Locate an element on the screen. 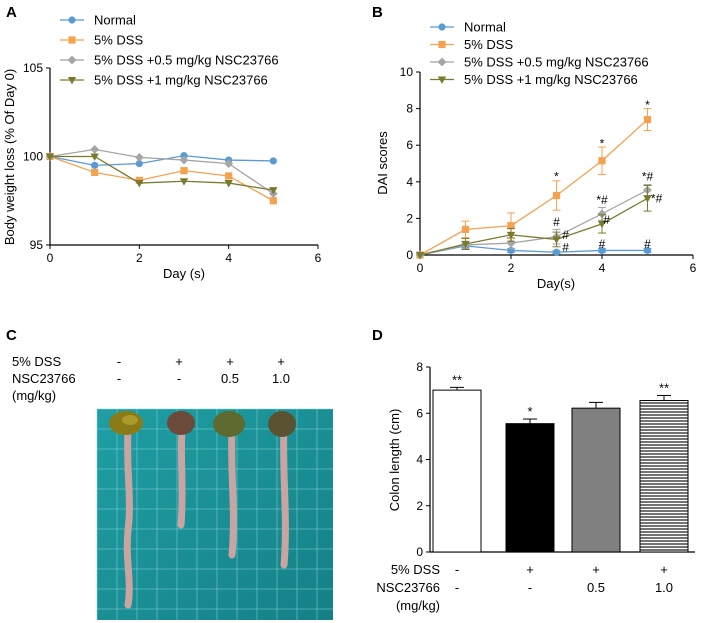 This screenshot has width=704, height=623. chart-b-xtick-label: 0 is located at coordinates (420, 268).